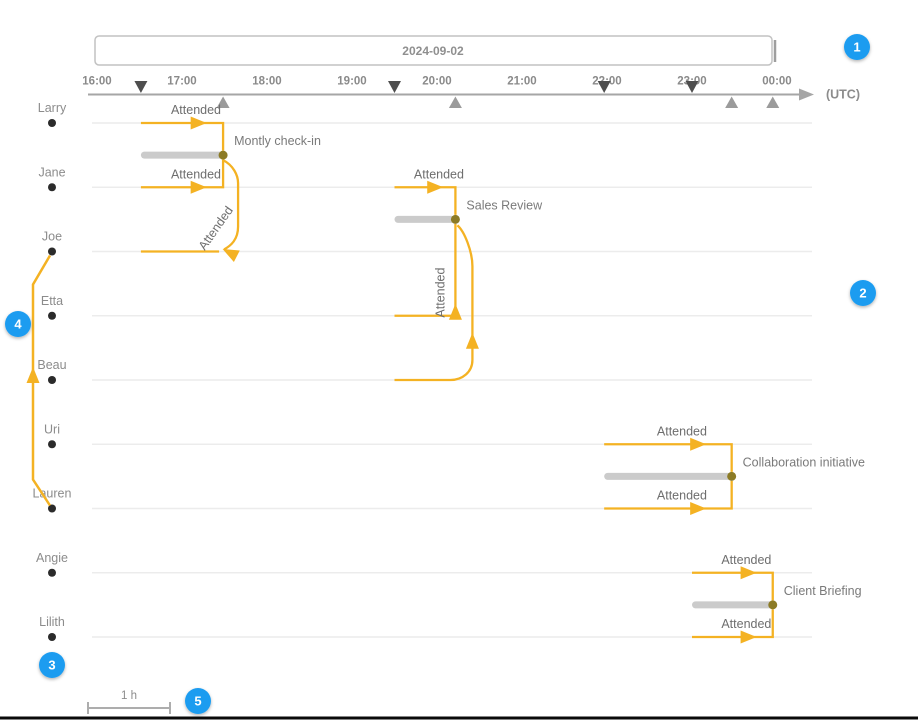  I want to click on entity-label: Etta, so click(52, 301).